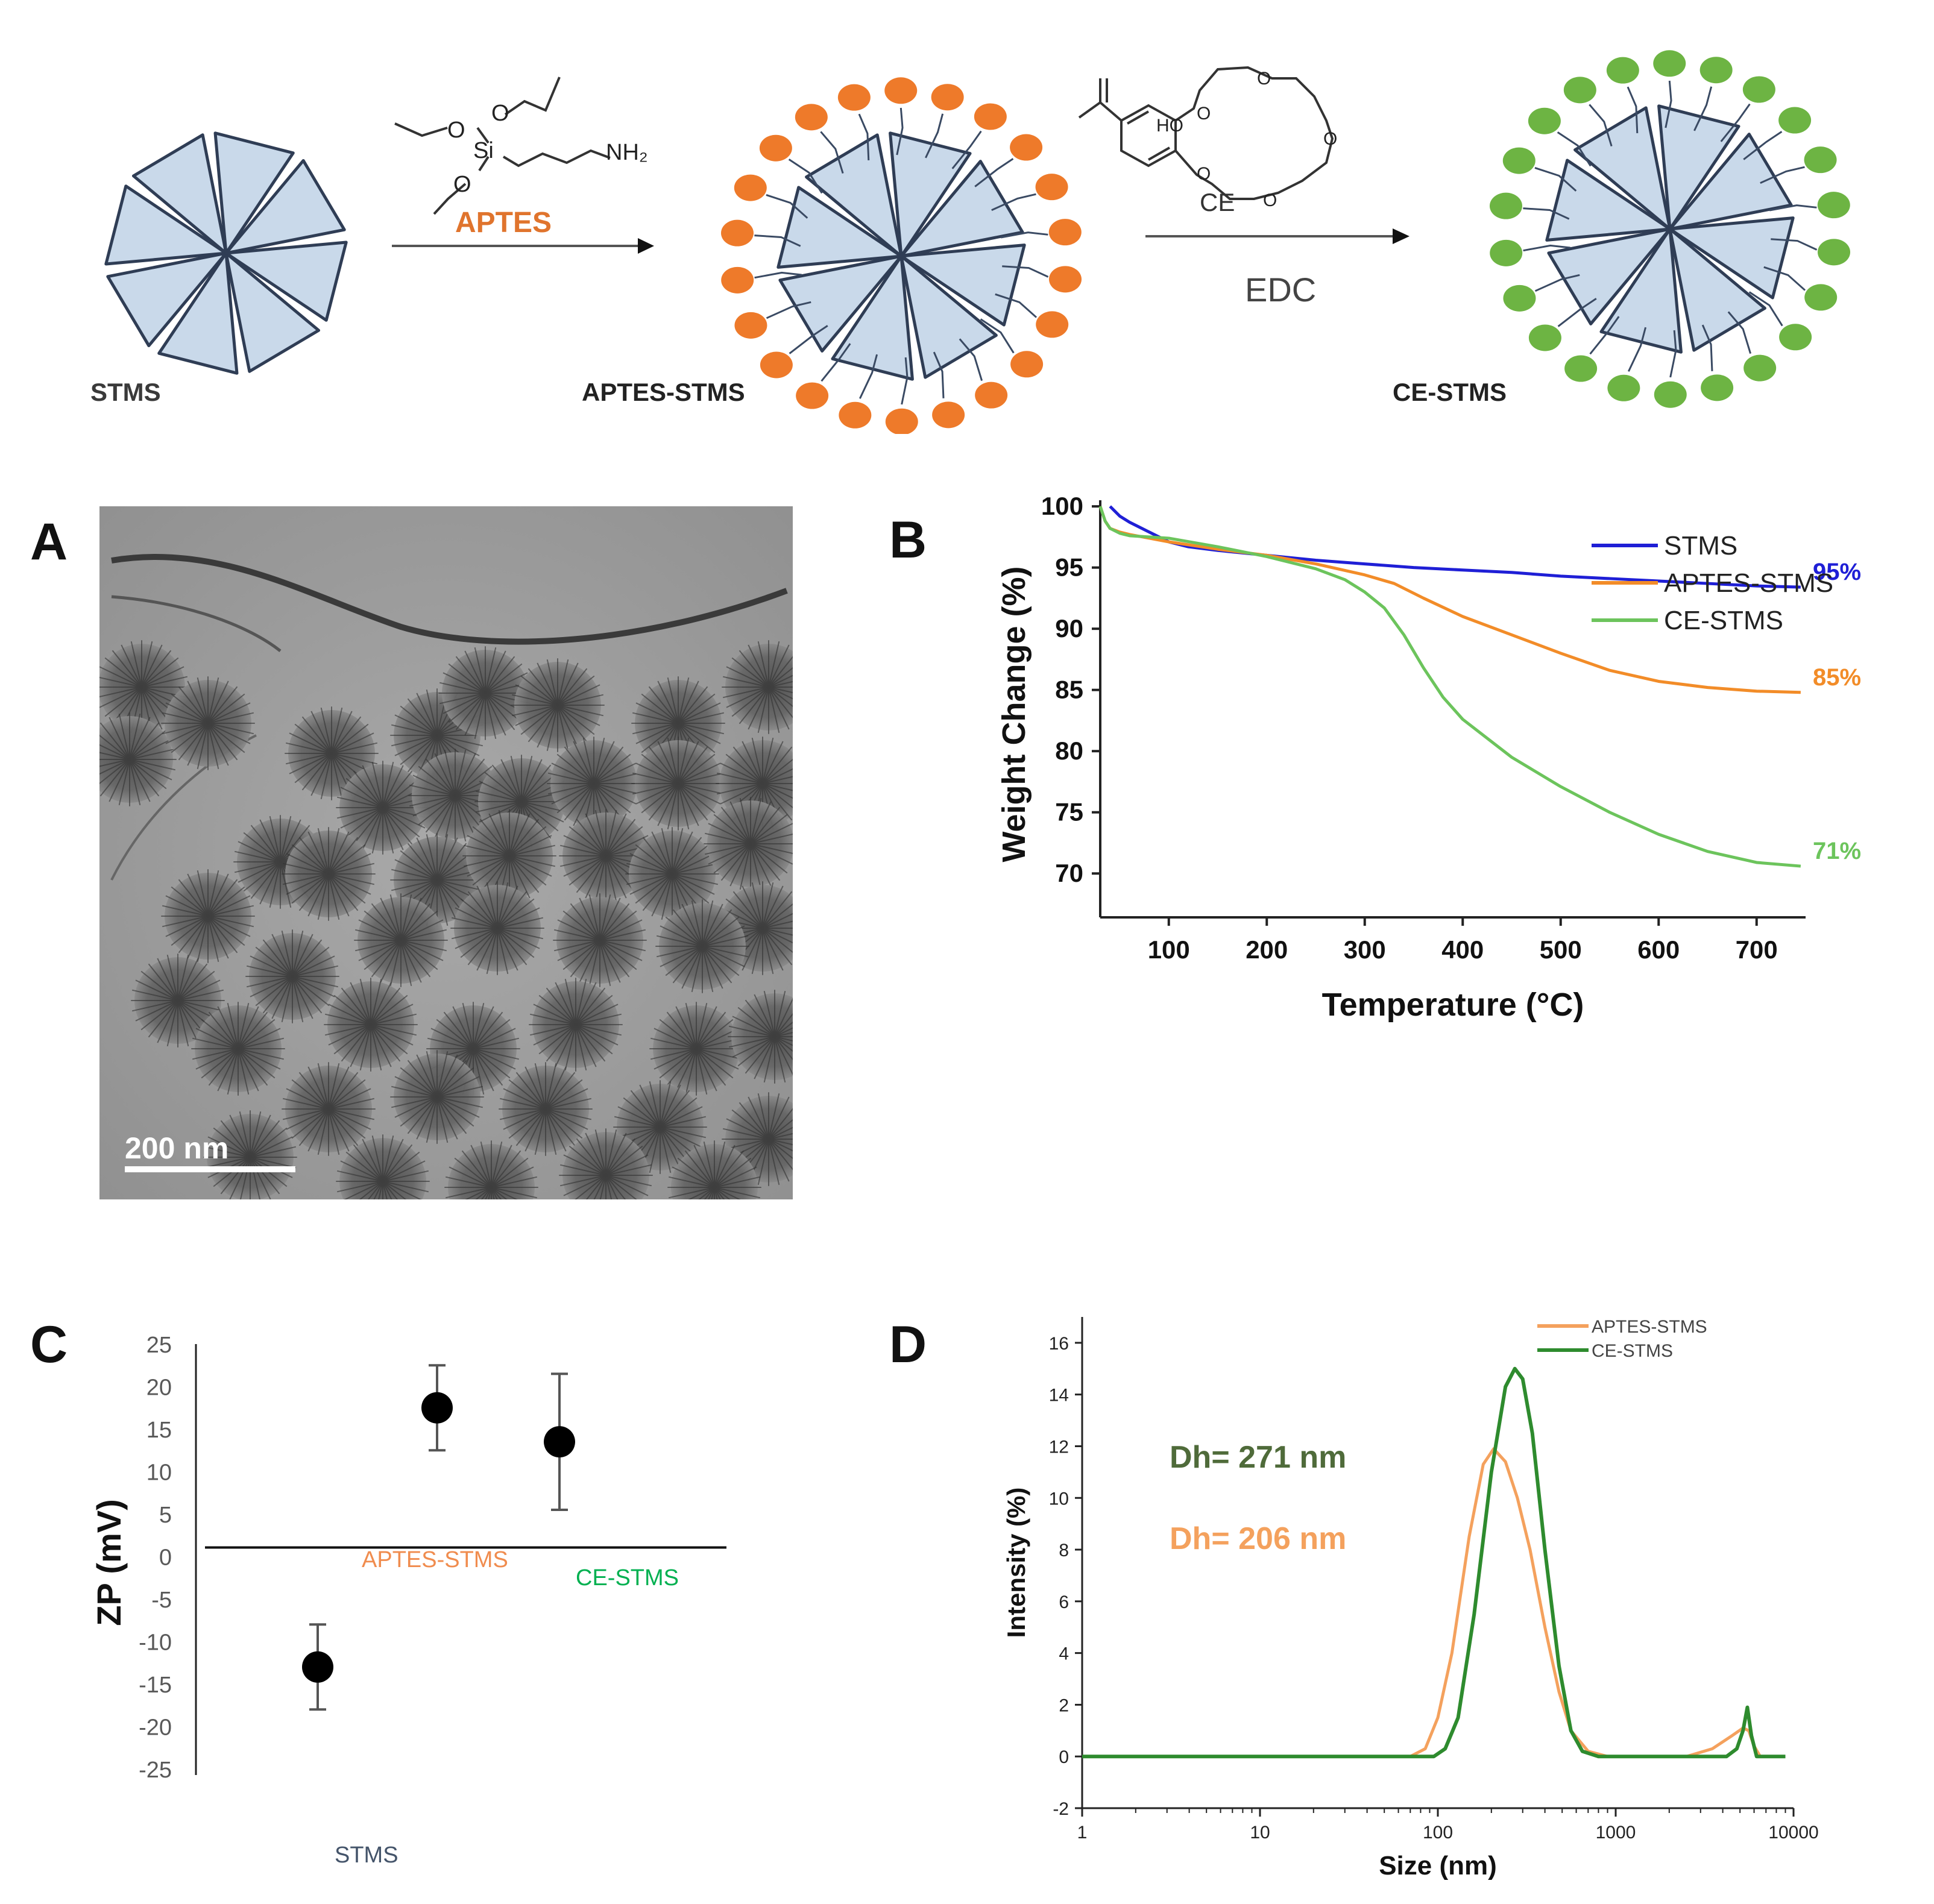 The image size is (1934, 1904). What do you see at coordinates (176, 1148) in the screenshot?
I see `scale-bar-label: 200 nm` at bounding box center [176, 1148].